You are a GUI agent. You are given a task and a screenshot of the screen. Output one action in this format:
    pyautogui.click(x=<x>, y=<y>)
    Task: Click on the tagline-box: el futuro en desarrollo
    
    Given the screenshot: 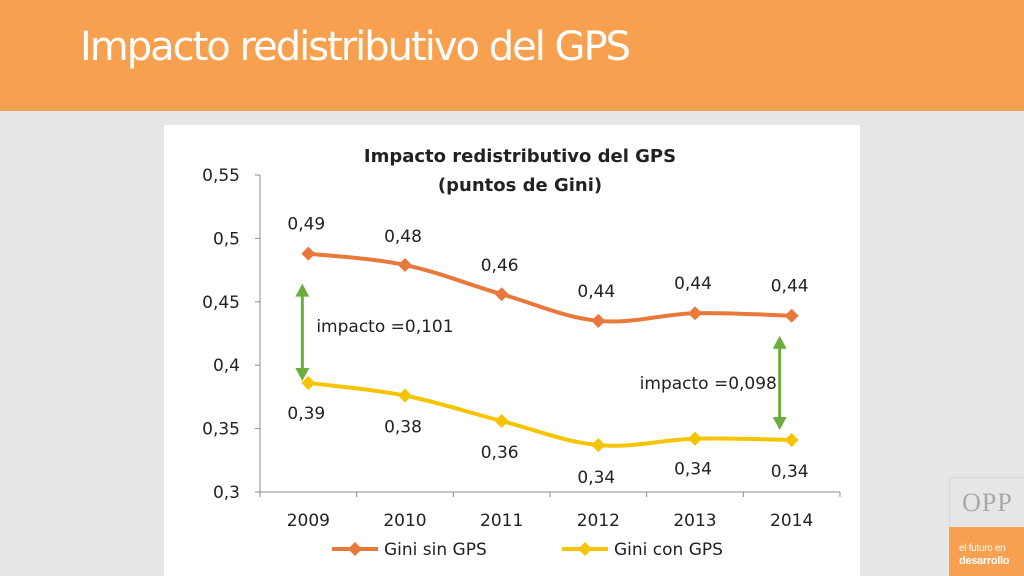 What is the action you would take?
    pyautogui.click(x=986, y=551)
    